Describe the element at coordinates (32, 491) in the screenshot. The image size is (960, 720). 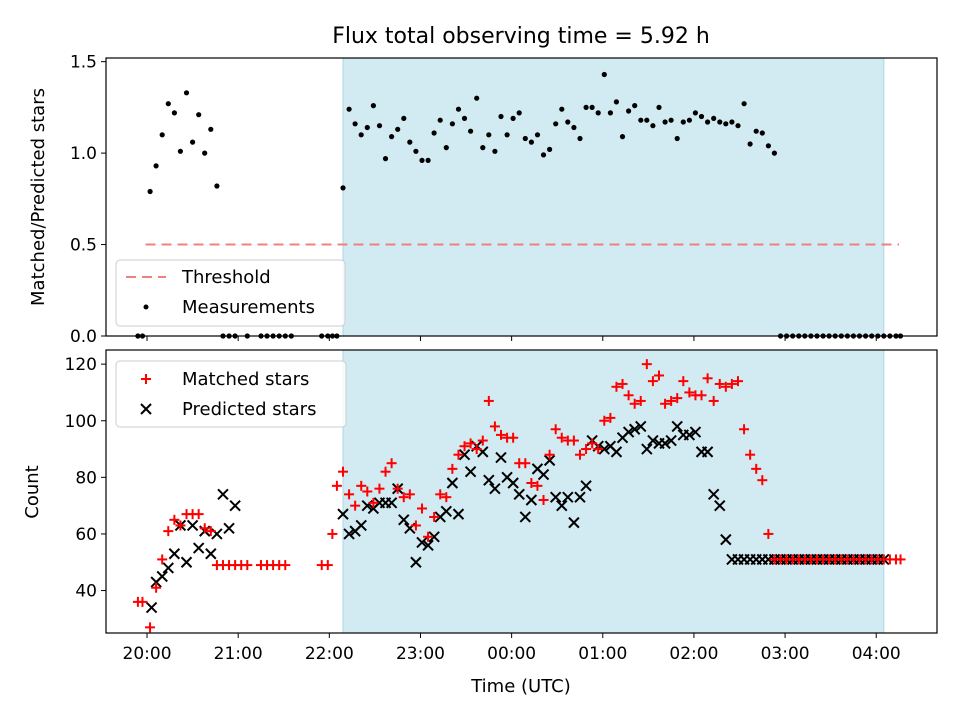
I see `bottom-ylabel: Count` at that location.